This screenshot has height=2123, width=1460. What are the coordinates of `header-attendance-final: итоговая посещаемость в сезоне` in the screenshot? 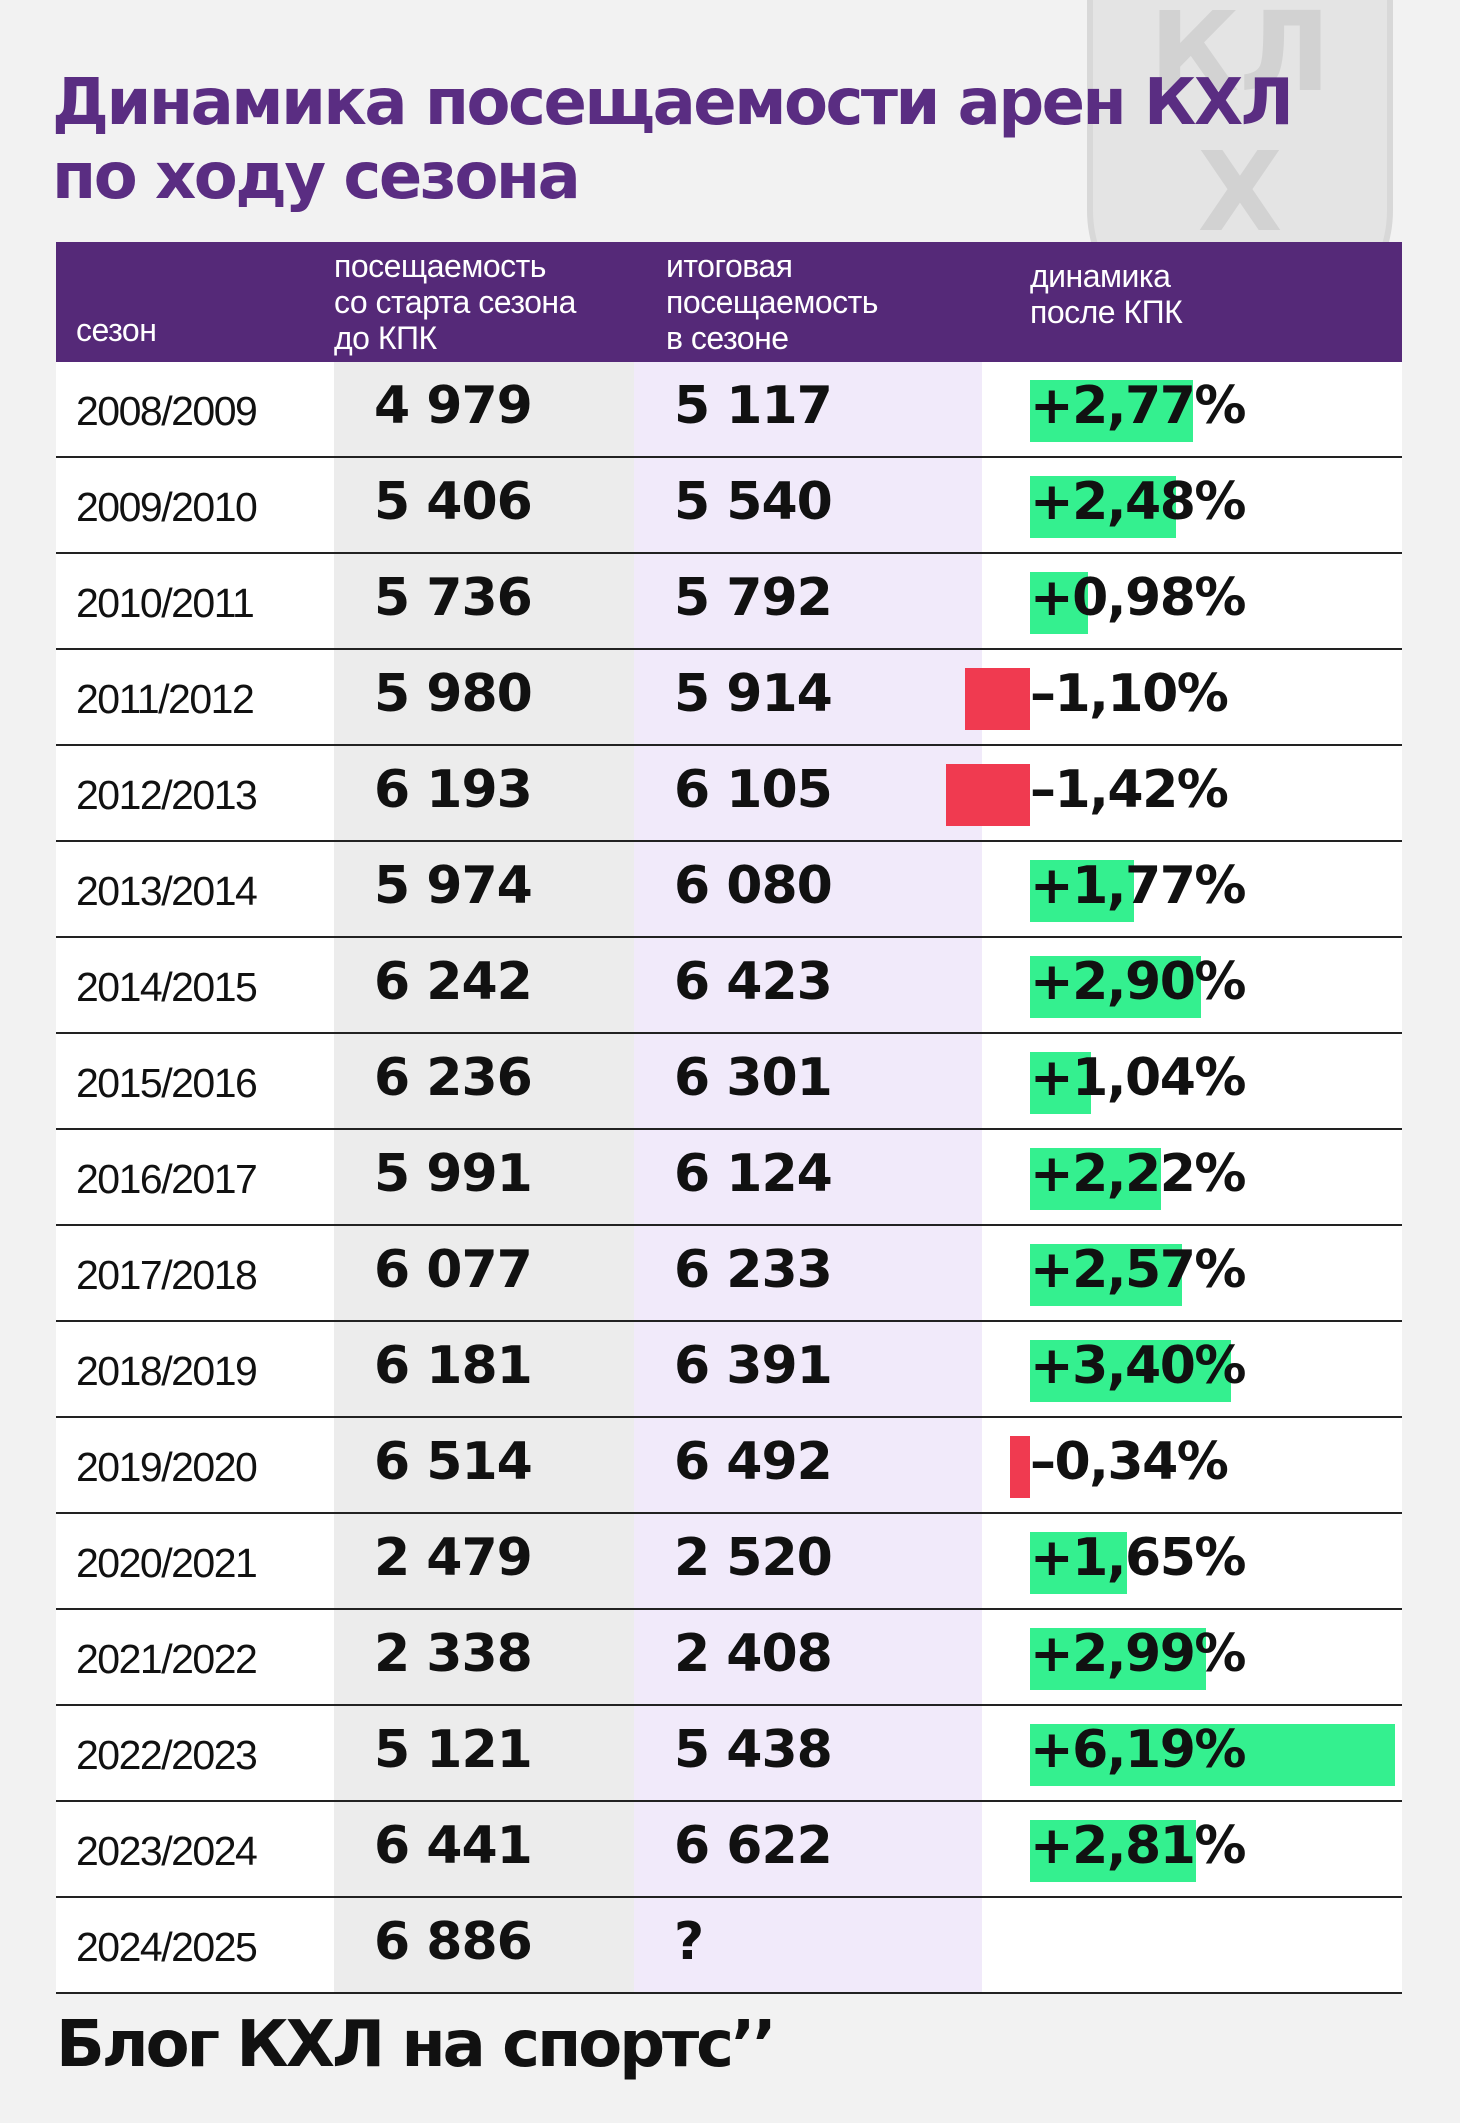 It's located at (772, 302).